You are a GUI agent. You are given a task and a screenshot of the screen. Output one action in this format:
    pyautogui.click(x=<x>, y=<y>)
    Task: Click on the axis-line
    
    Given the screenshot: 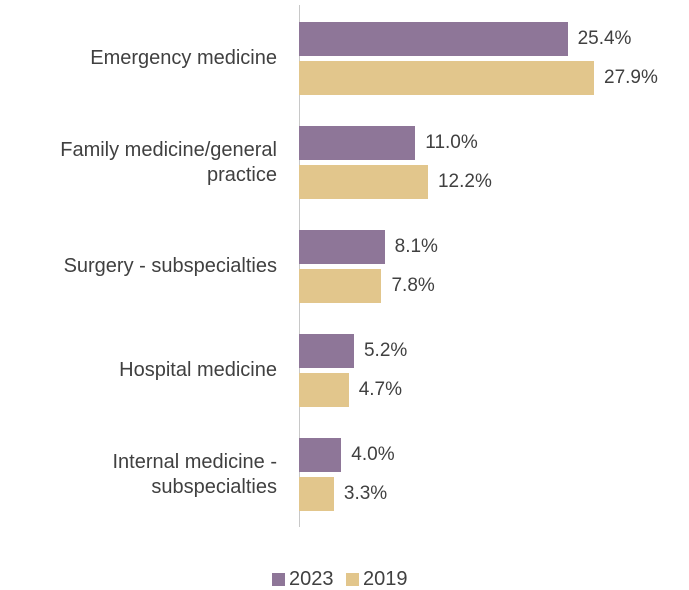 What is the action you would take?
    pyautogui.click(x=299, y=266)
    